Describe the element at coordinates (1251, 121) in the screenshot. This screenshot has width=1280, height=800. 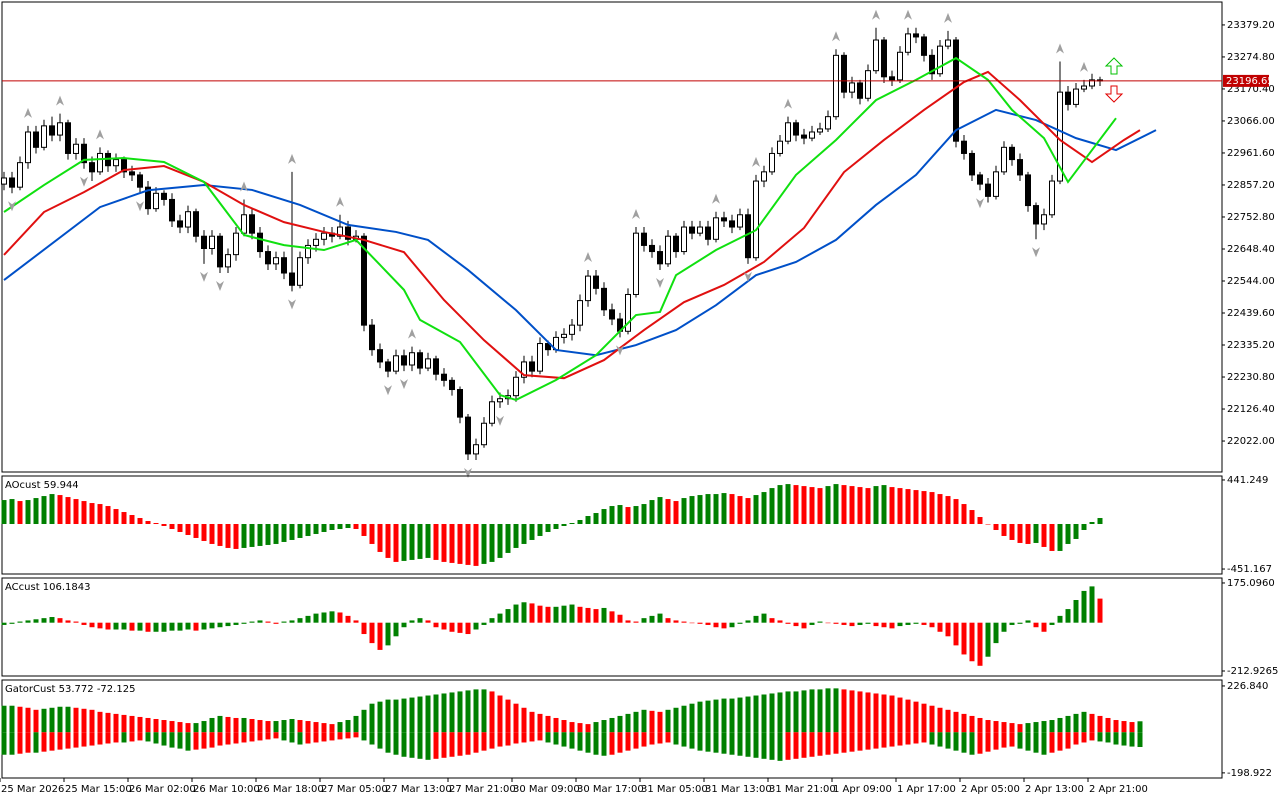
I see `y-tick-label: 23066.00` at that location.